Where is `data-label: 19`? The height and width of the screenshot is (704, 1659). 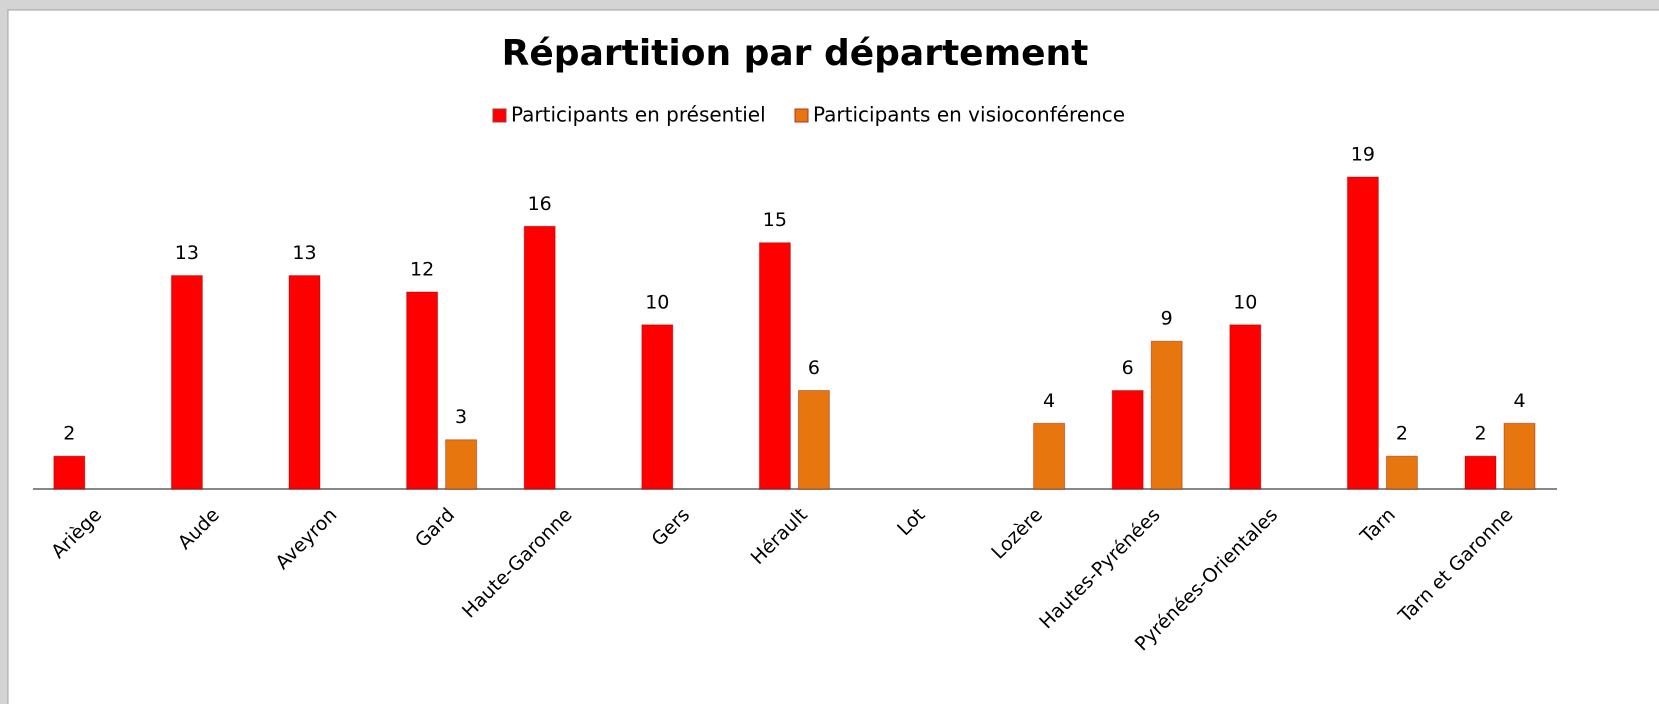 data-label: 19 is located at coordinates (1363, 155).